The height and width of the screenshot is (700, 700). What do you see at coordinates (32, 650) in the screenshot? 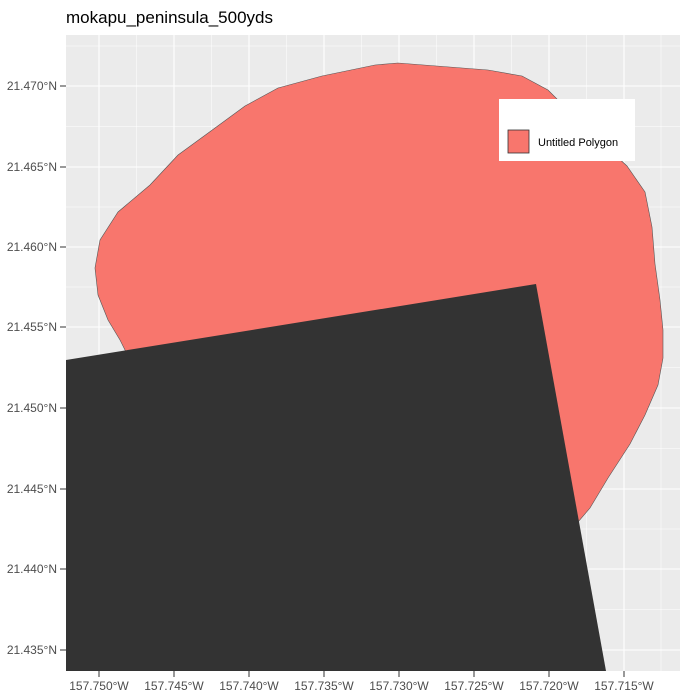
I see `y-tick-label: 21.435°N` at bounding box center [32, 650].